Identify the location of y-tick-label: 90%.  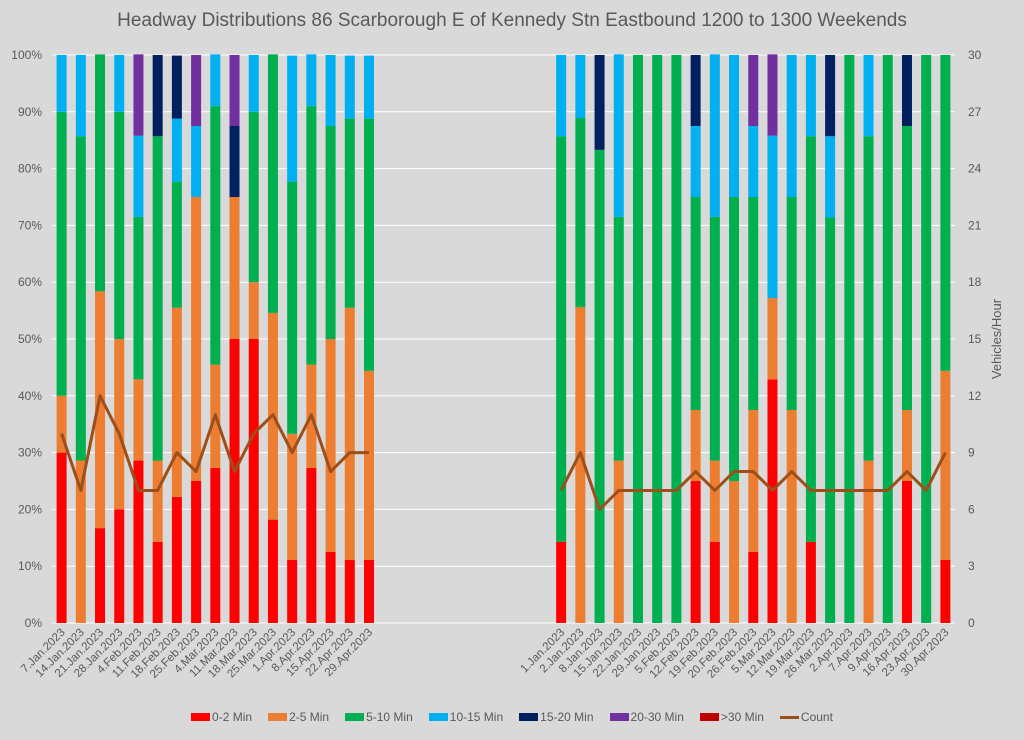
(30, 112).